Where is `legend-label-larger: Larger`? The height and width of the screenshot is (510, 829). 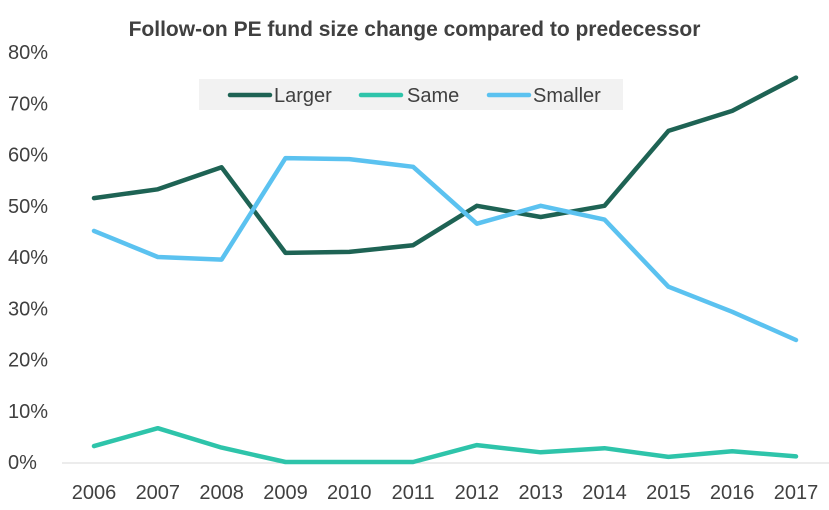 legend-label-larger: Larger is located at coordinates (303, 96).